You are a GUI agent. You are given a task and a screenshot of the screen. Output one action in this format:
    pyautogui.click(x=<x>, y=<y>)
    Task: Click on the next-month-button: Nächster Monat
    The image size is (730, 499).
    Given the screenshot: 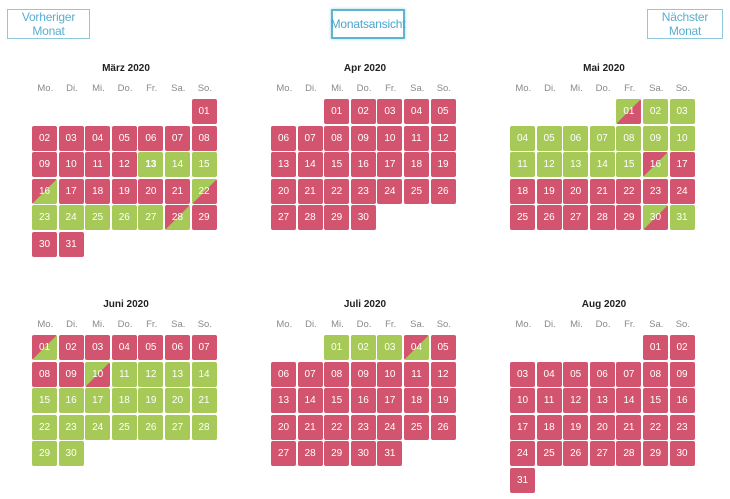 What is the action you would take?
    pyautogui.click(x=685, y=24)
    